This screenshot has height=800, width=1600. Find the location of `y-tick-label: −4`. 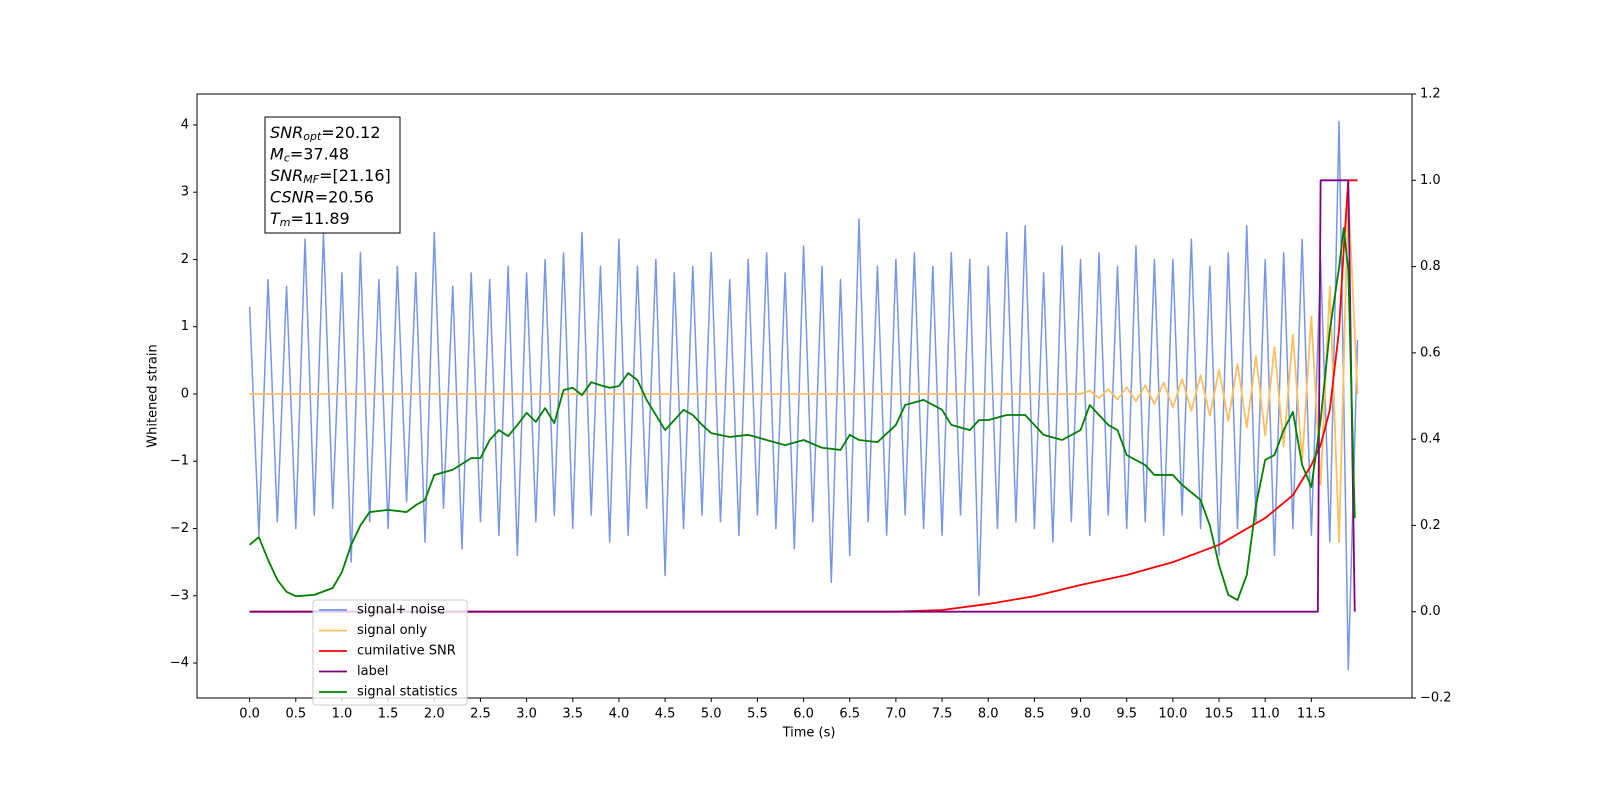

y-tick-label: −4 is located at coordinates (179, 663).